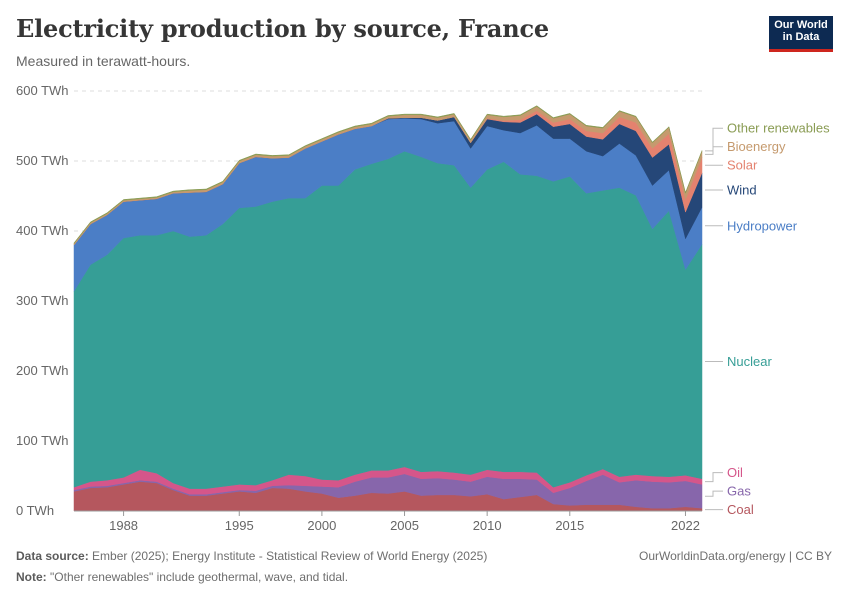 This screenshot has height=600, width=850. Describe the element at coordinates (42, 440) in the screenshot. I see `y-tick-label: 100 TWh` at that location.